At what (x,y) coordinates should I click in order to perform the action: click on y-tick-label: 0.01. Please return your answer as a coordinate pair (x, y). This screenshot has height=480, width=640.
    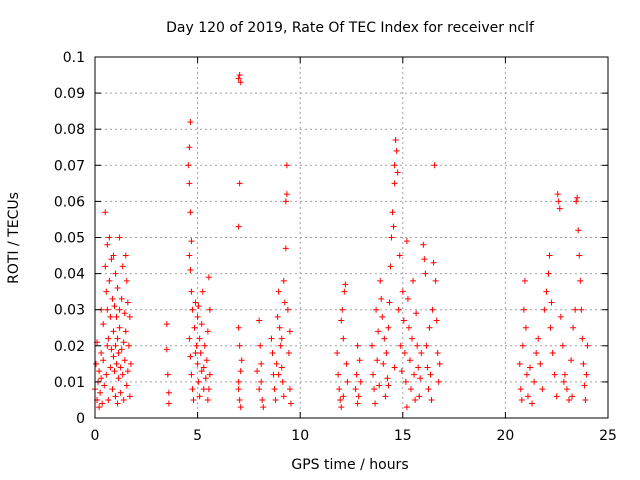
    Looking at the image, I should click on (69, 383).